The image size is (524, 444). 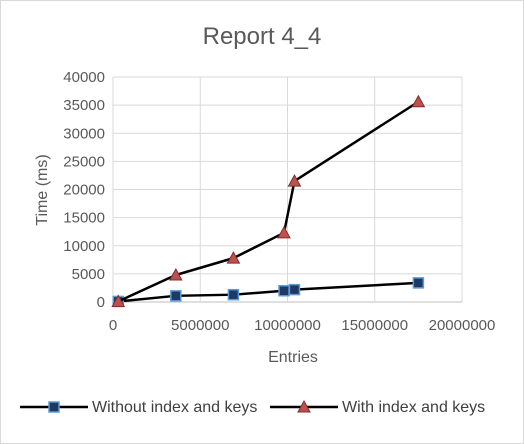 What do you see at coordinates (84, 77) in the screenshot?
I see `y-tick-label: 40000` at bounding box center [84, 77].